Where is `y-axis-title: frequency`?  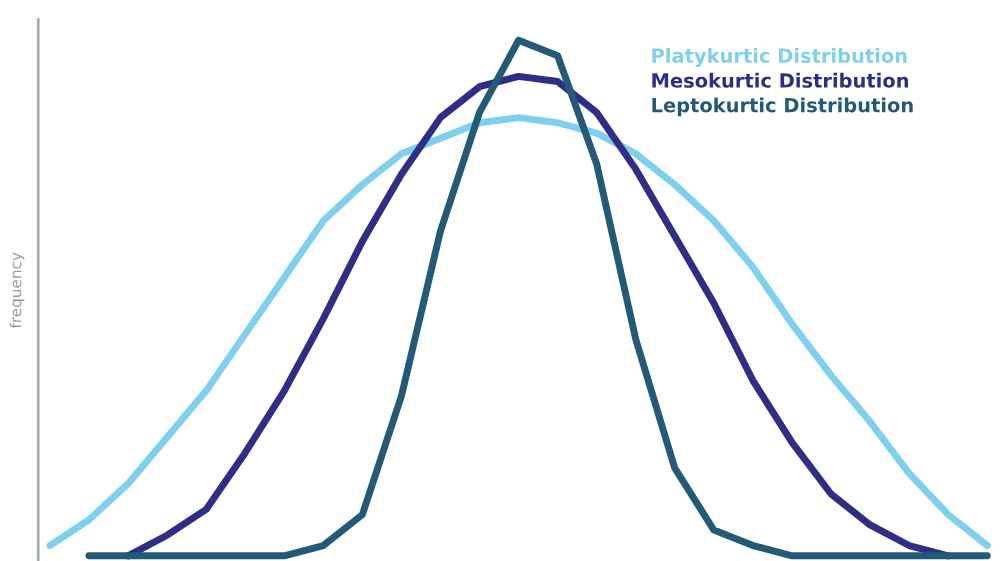 y-axis-title: frequency is located at coordinates (17, 290).